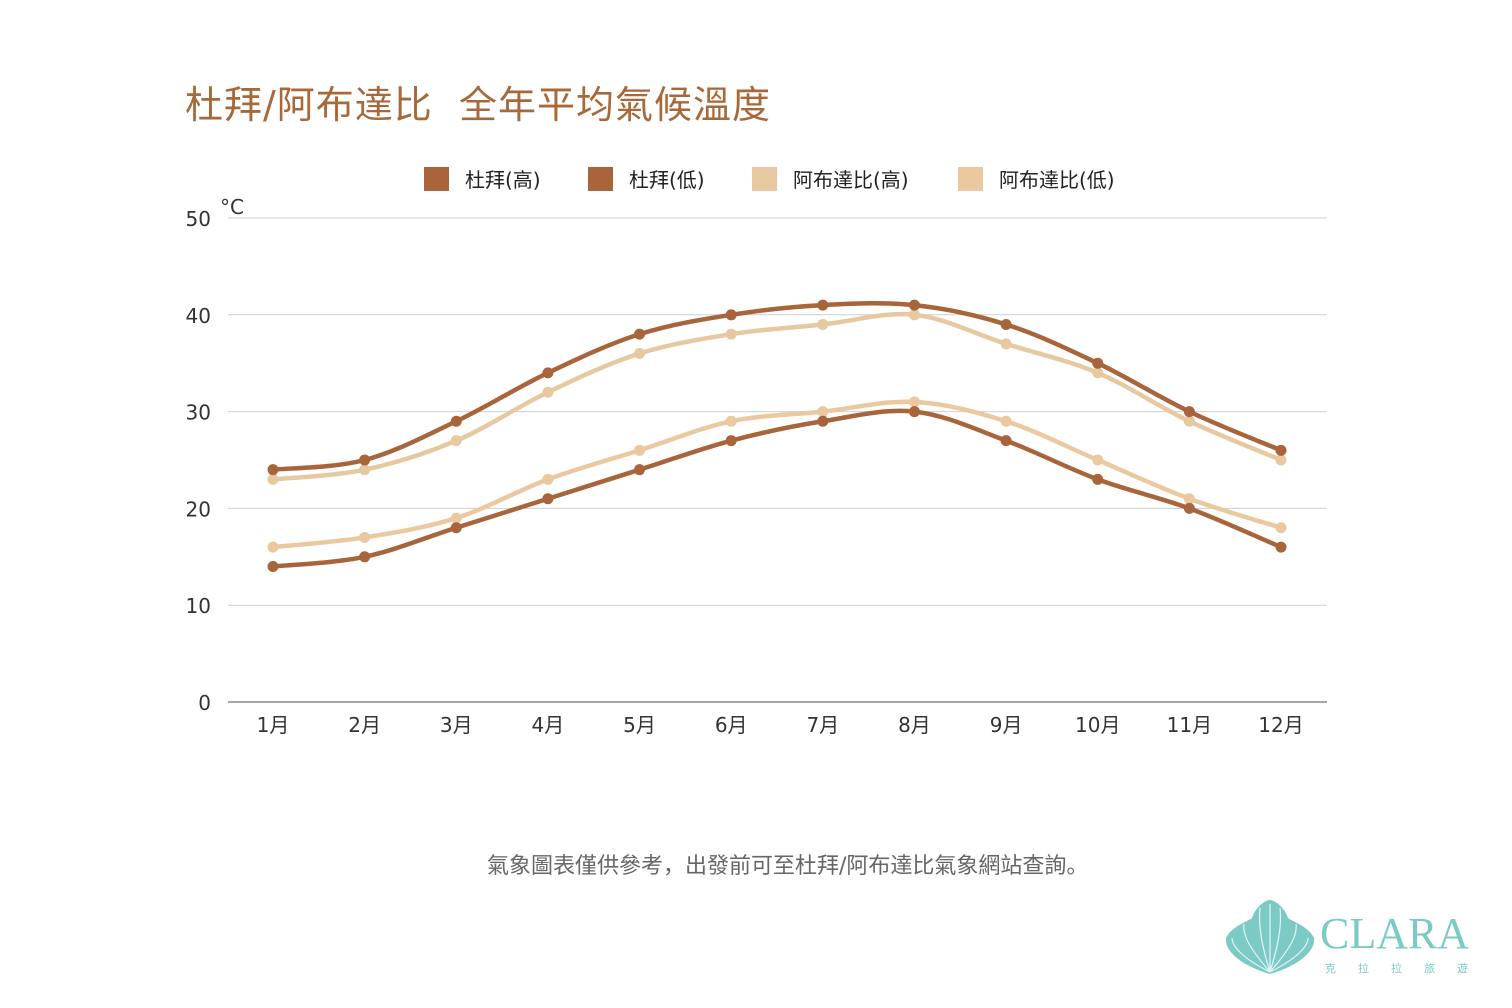 Image resolution: width=1512 pixels, height=1008 pixels. What do you see at coordinates (198, 316) in the screenshot?
I see `y-tick-label: 40` at bounding box center [198, 316].